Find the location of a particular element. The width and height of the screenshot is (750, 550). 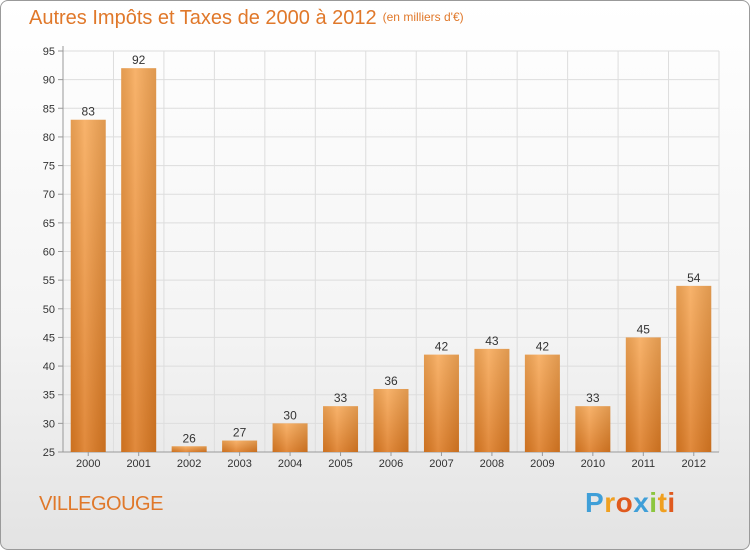

place-name: VILLEGOUGE is located at coordinates (101, 504).